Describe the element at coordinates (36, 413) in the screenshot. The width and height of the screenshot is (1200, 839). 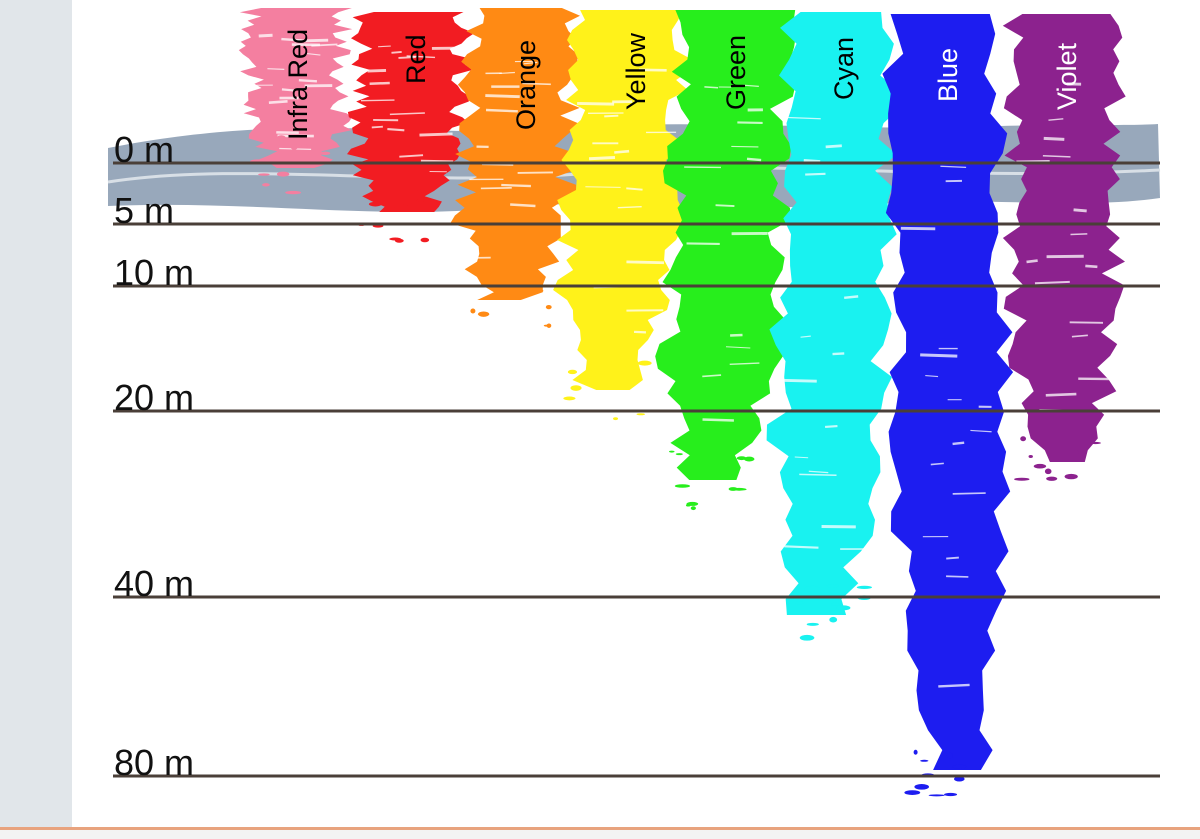
I see `left-margin` at that location.